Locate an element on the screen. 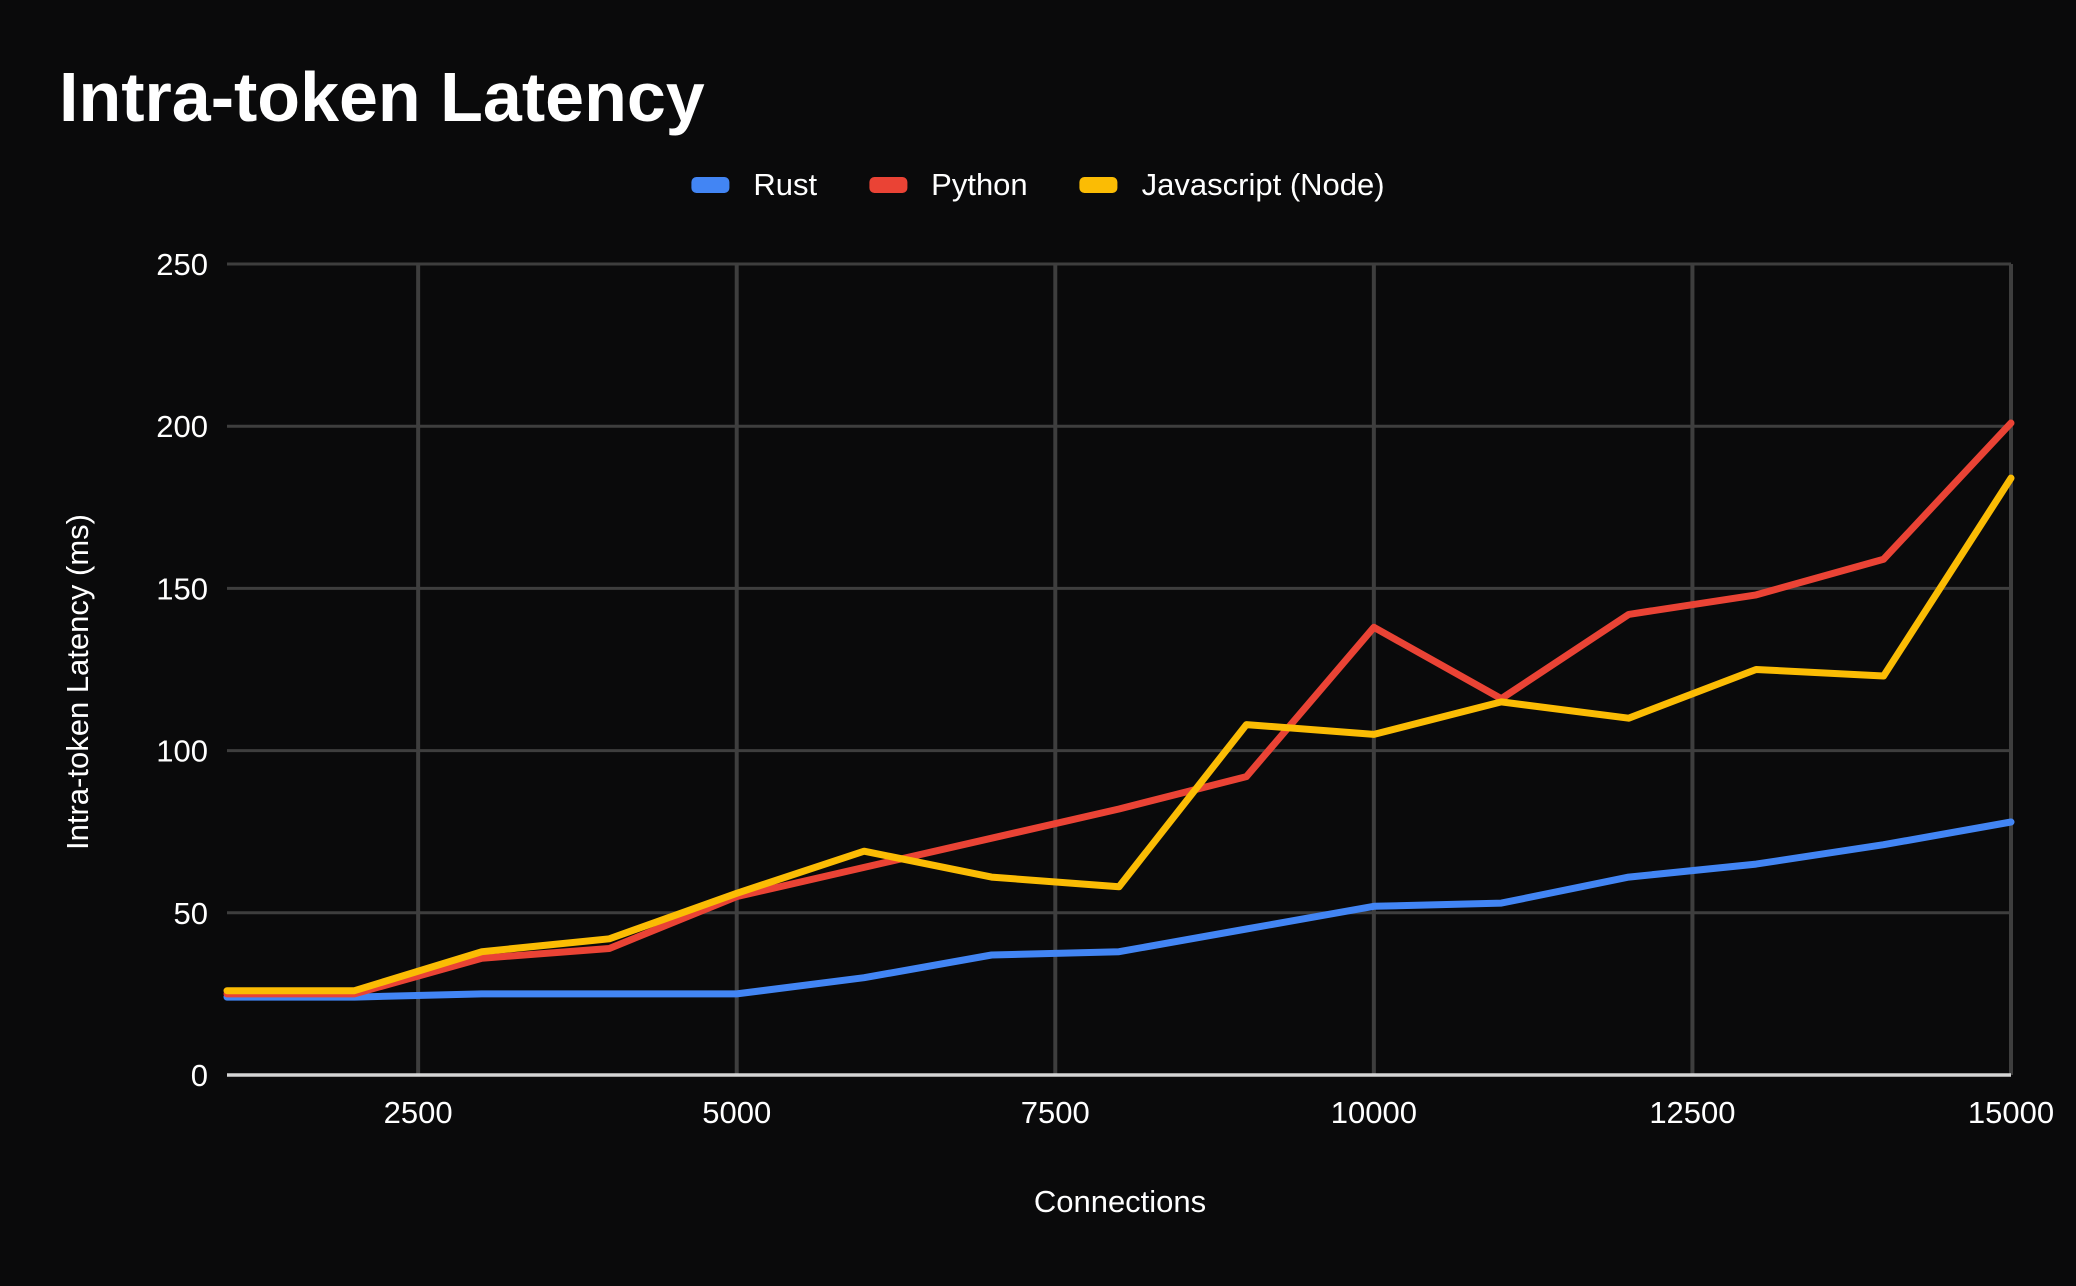 The width and height of the screenshot is (2076, 1286). legend-swatch-rust is located at coordinates (710, 185).